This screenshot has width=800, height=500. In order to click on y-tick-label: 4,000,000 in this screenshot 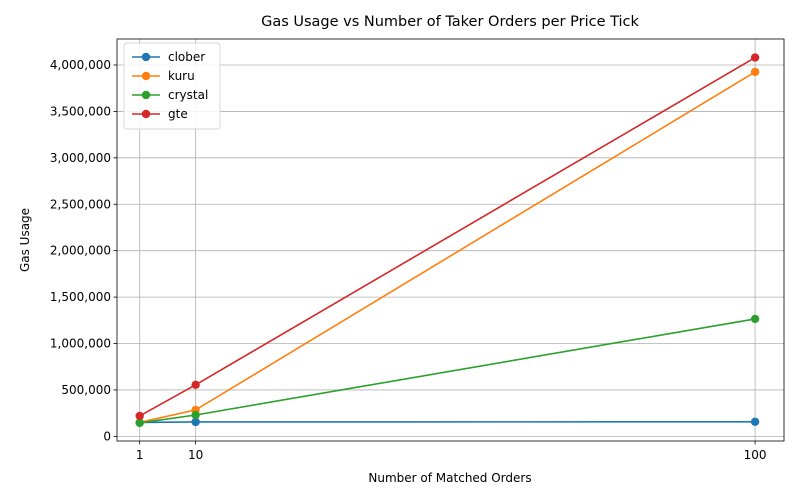, I will do `click(80, 65)`.